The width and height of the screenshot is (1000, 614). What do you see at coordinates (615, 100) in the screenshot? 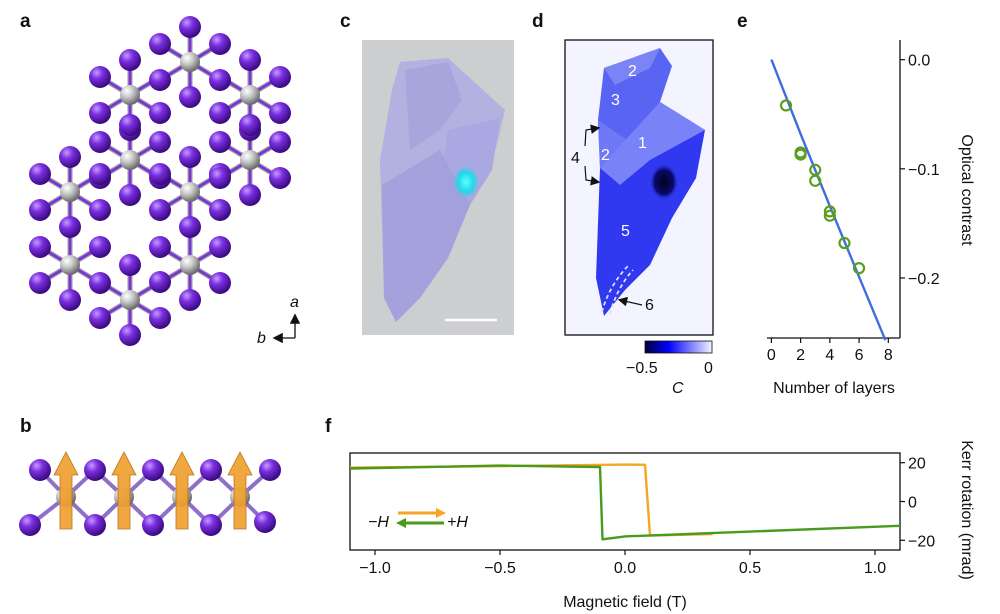
I see `region-label-3: 3` at bounding box center [615, 100].